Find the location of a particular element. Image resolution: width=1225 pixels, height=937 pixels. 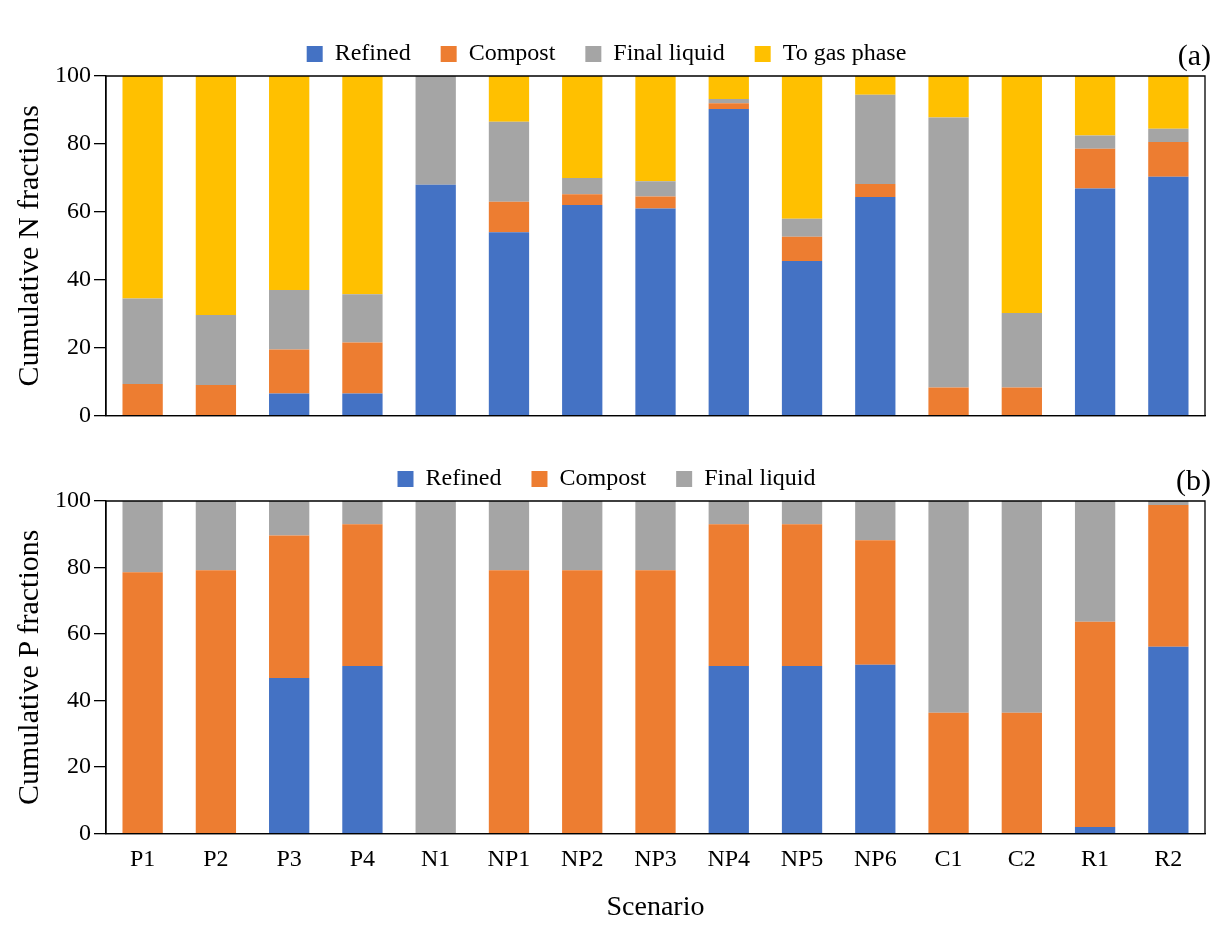

y-axis-title: Cumulative P fractions is located at coordinates (27, 667).